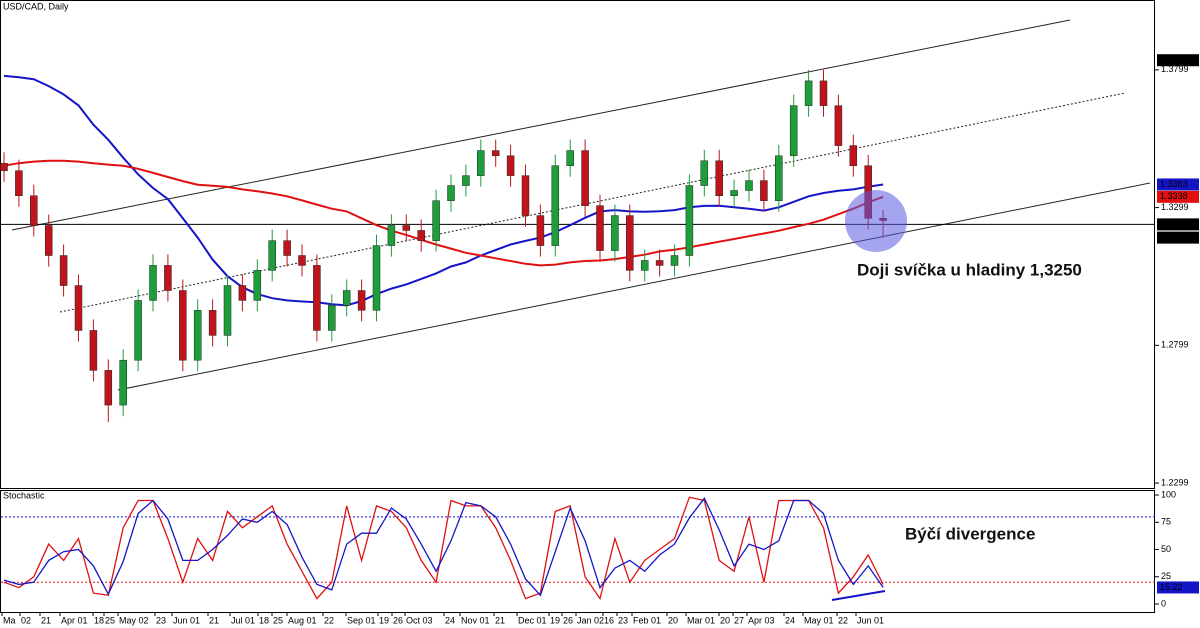  Describe the element at coordinates (590, 620) in the screenshot. I see `x-tick-label: Jan 02` at that location.